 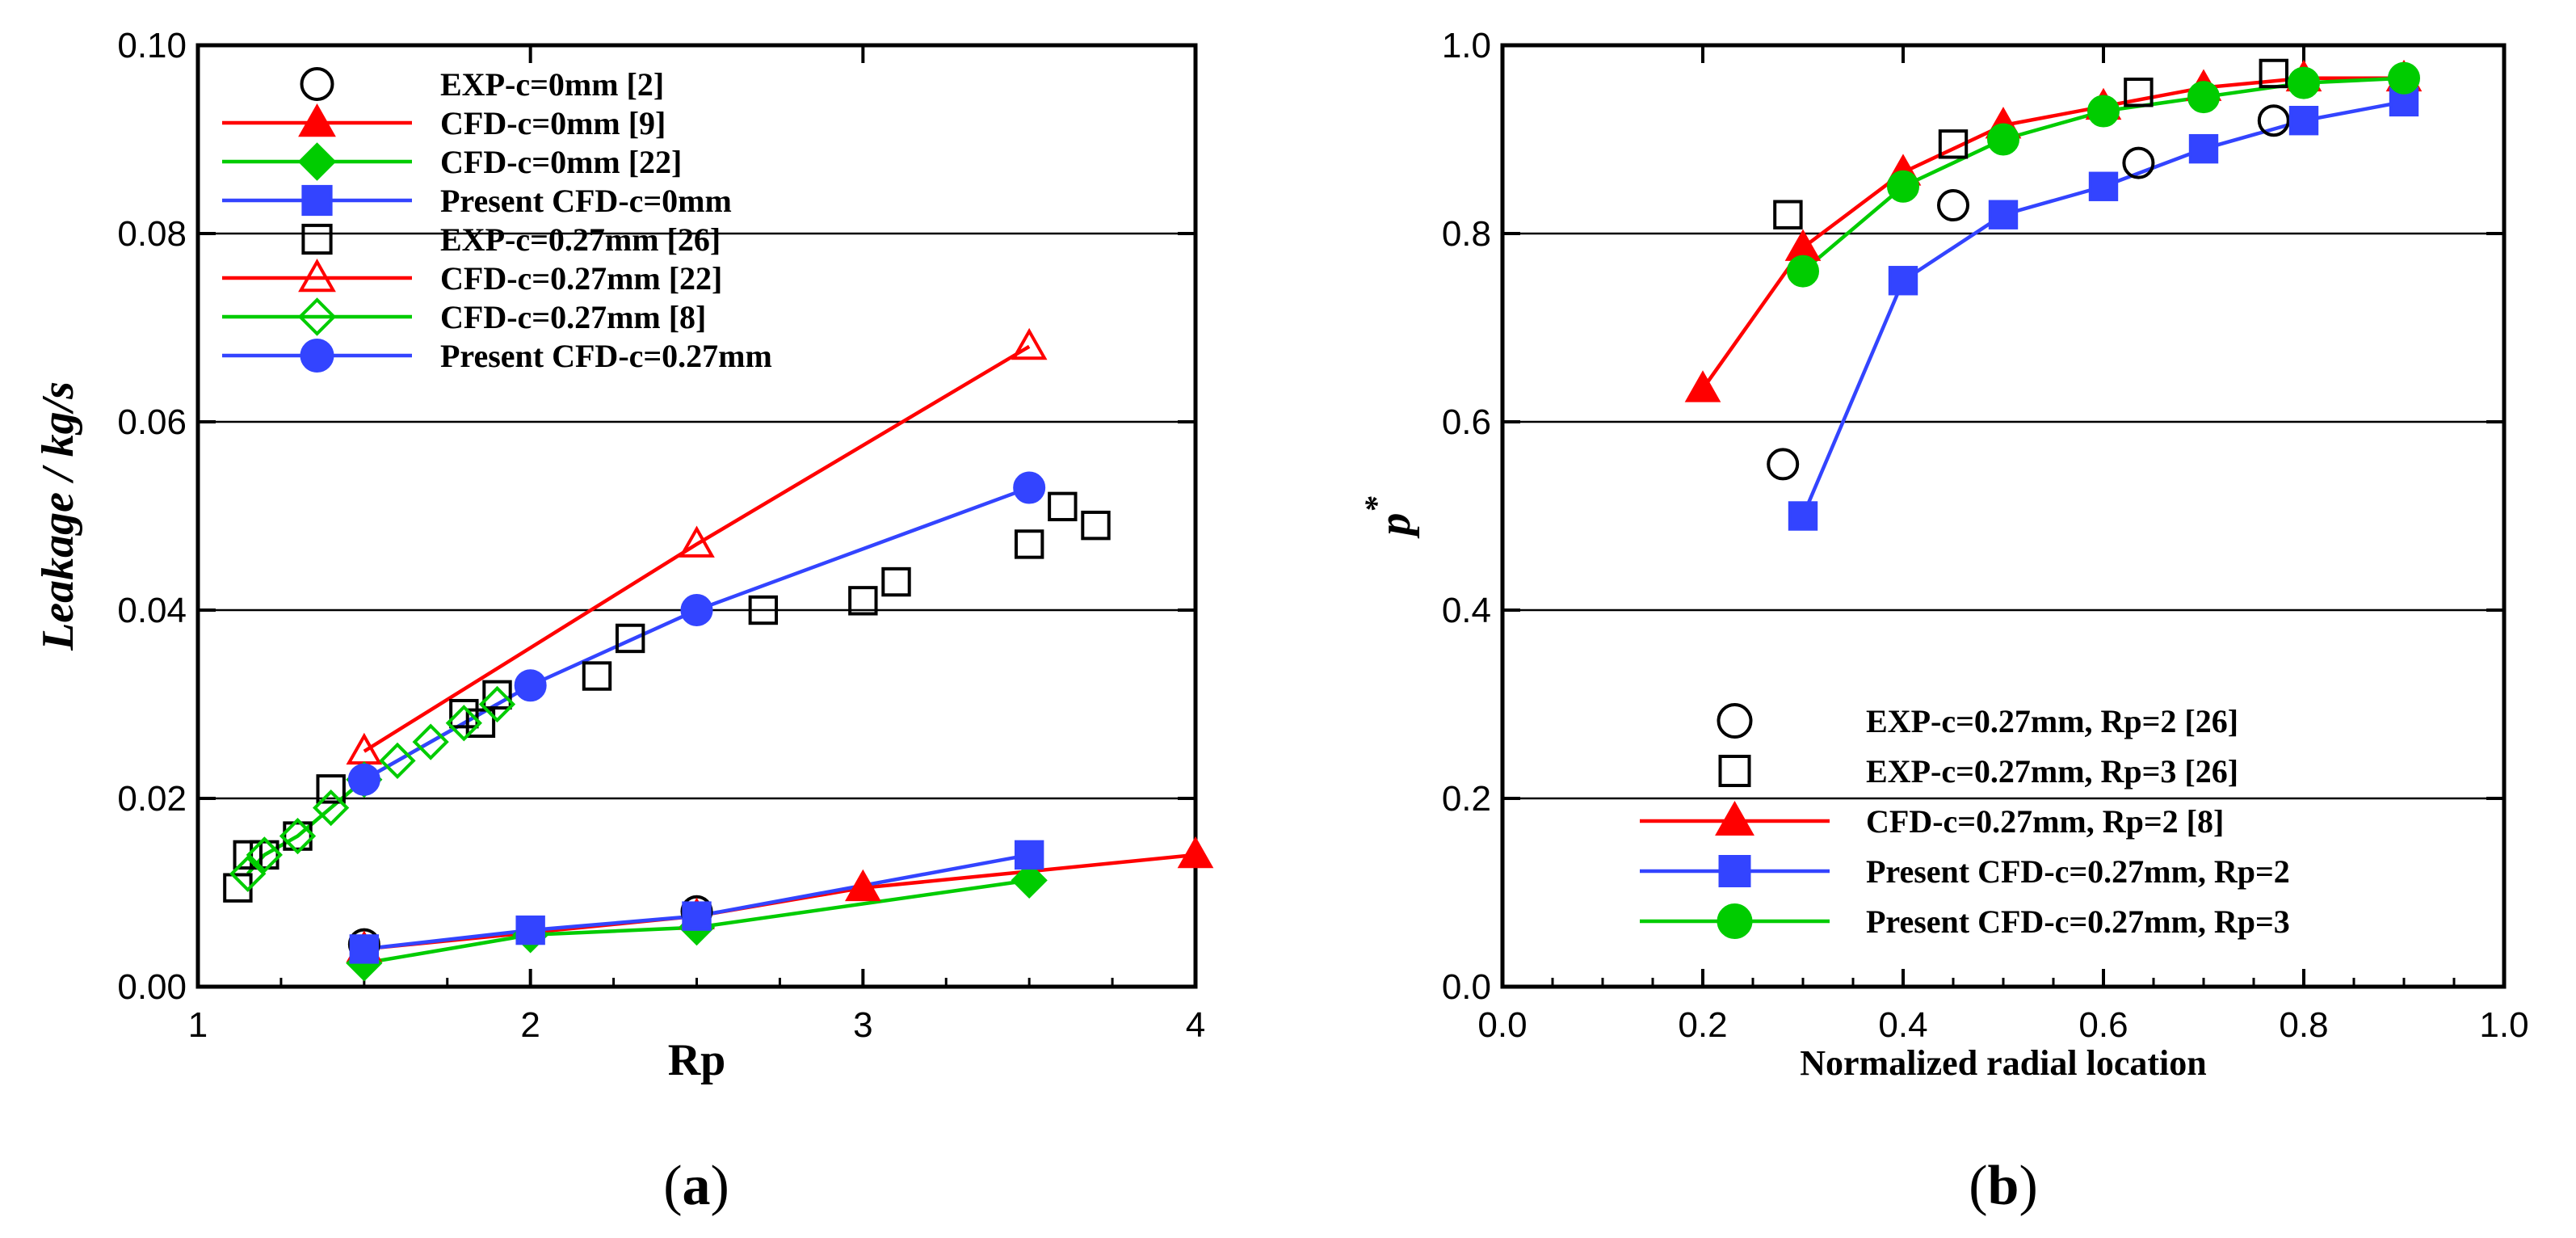 What do you see at coordinates (1502, 1025) in the screenshot?
I see `x-tick-label: 0.0` at bounding box center [1502, 1025].